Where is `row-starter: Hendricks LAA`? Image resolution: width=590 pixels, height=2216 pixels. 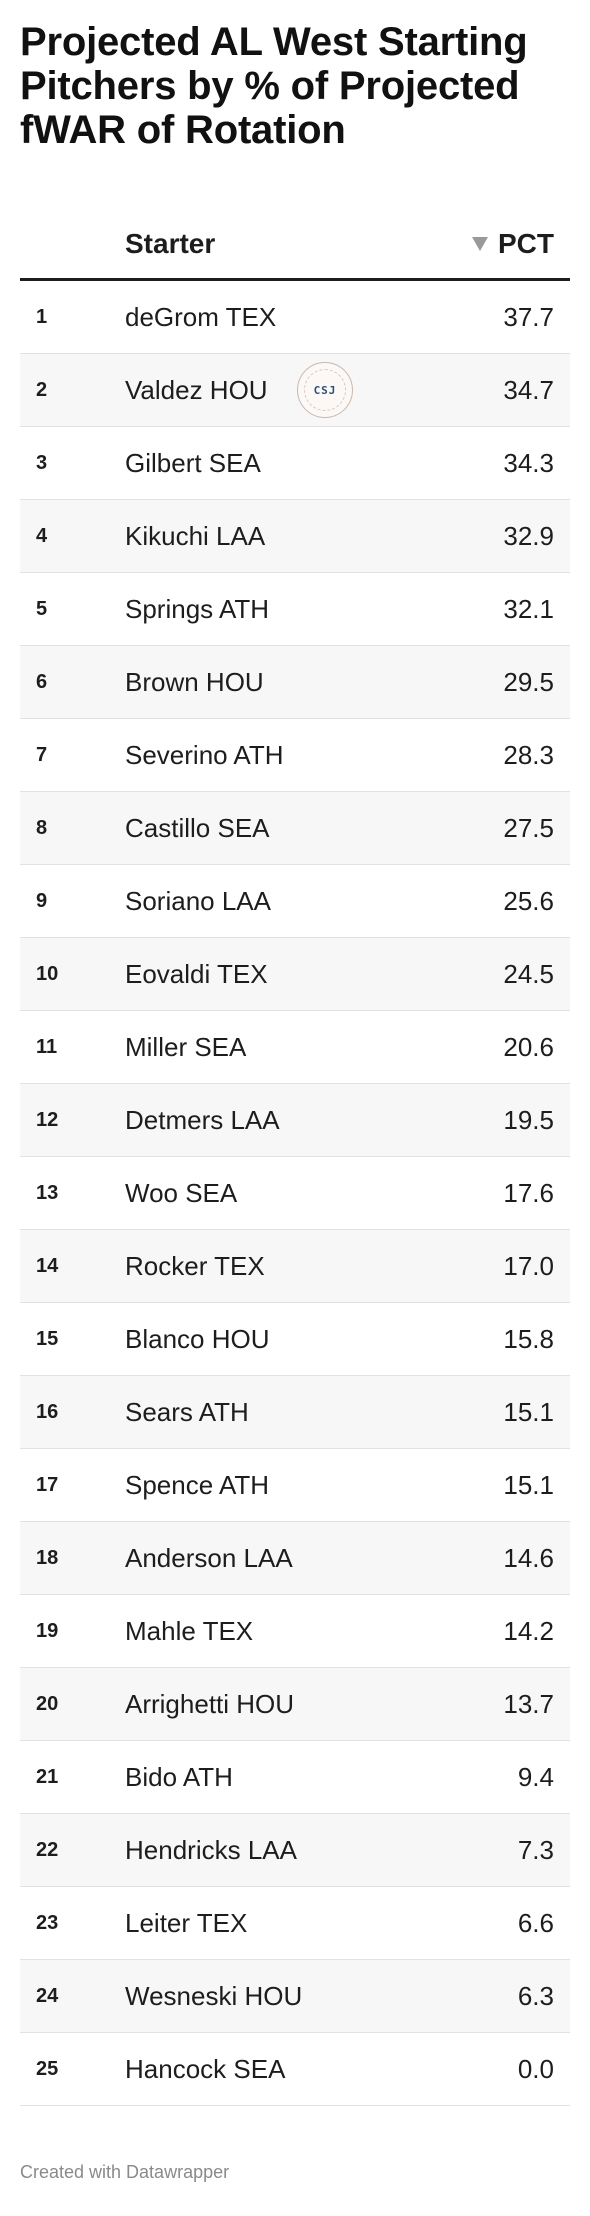
row-starter: Hendricks LAA is located at coordinates (211, 1850).